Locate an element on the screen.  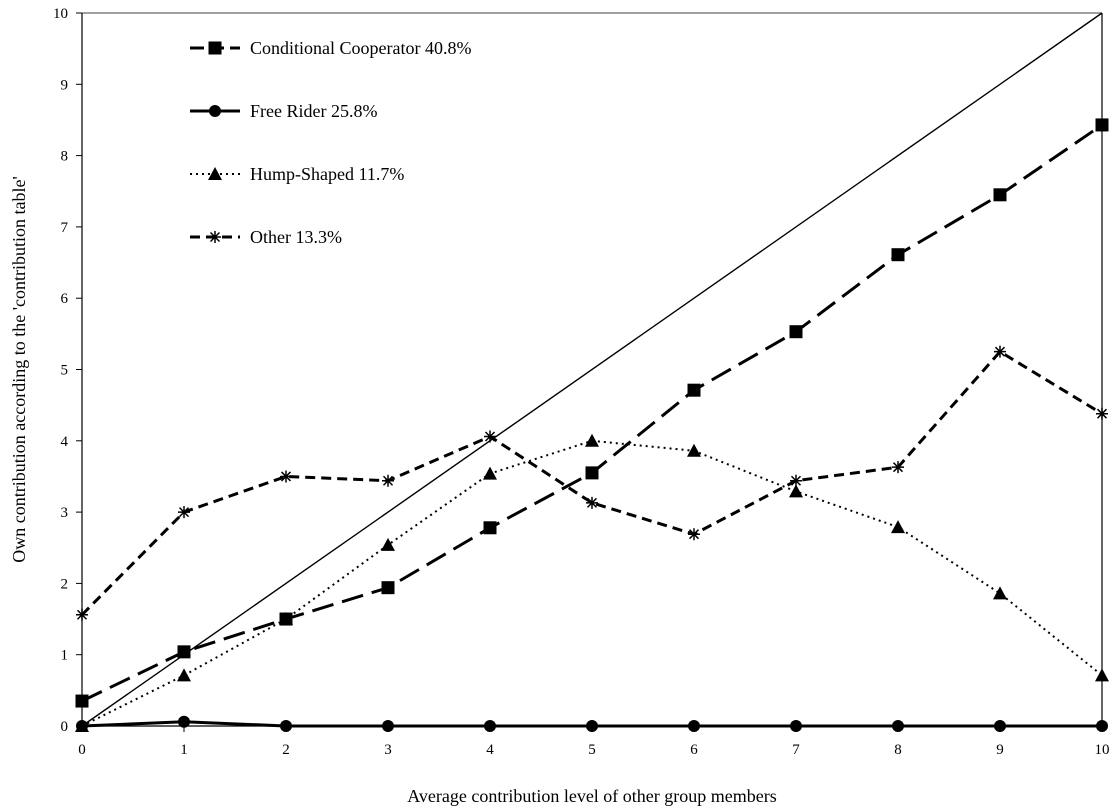
x-tick-label: 4 is located at coordinates (490, 750).